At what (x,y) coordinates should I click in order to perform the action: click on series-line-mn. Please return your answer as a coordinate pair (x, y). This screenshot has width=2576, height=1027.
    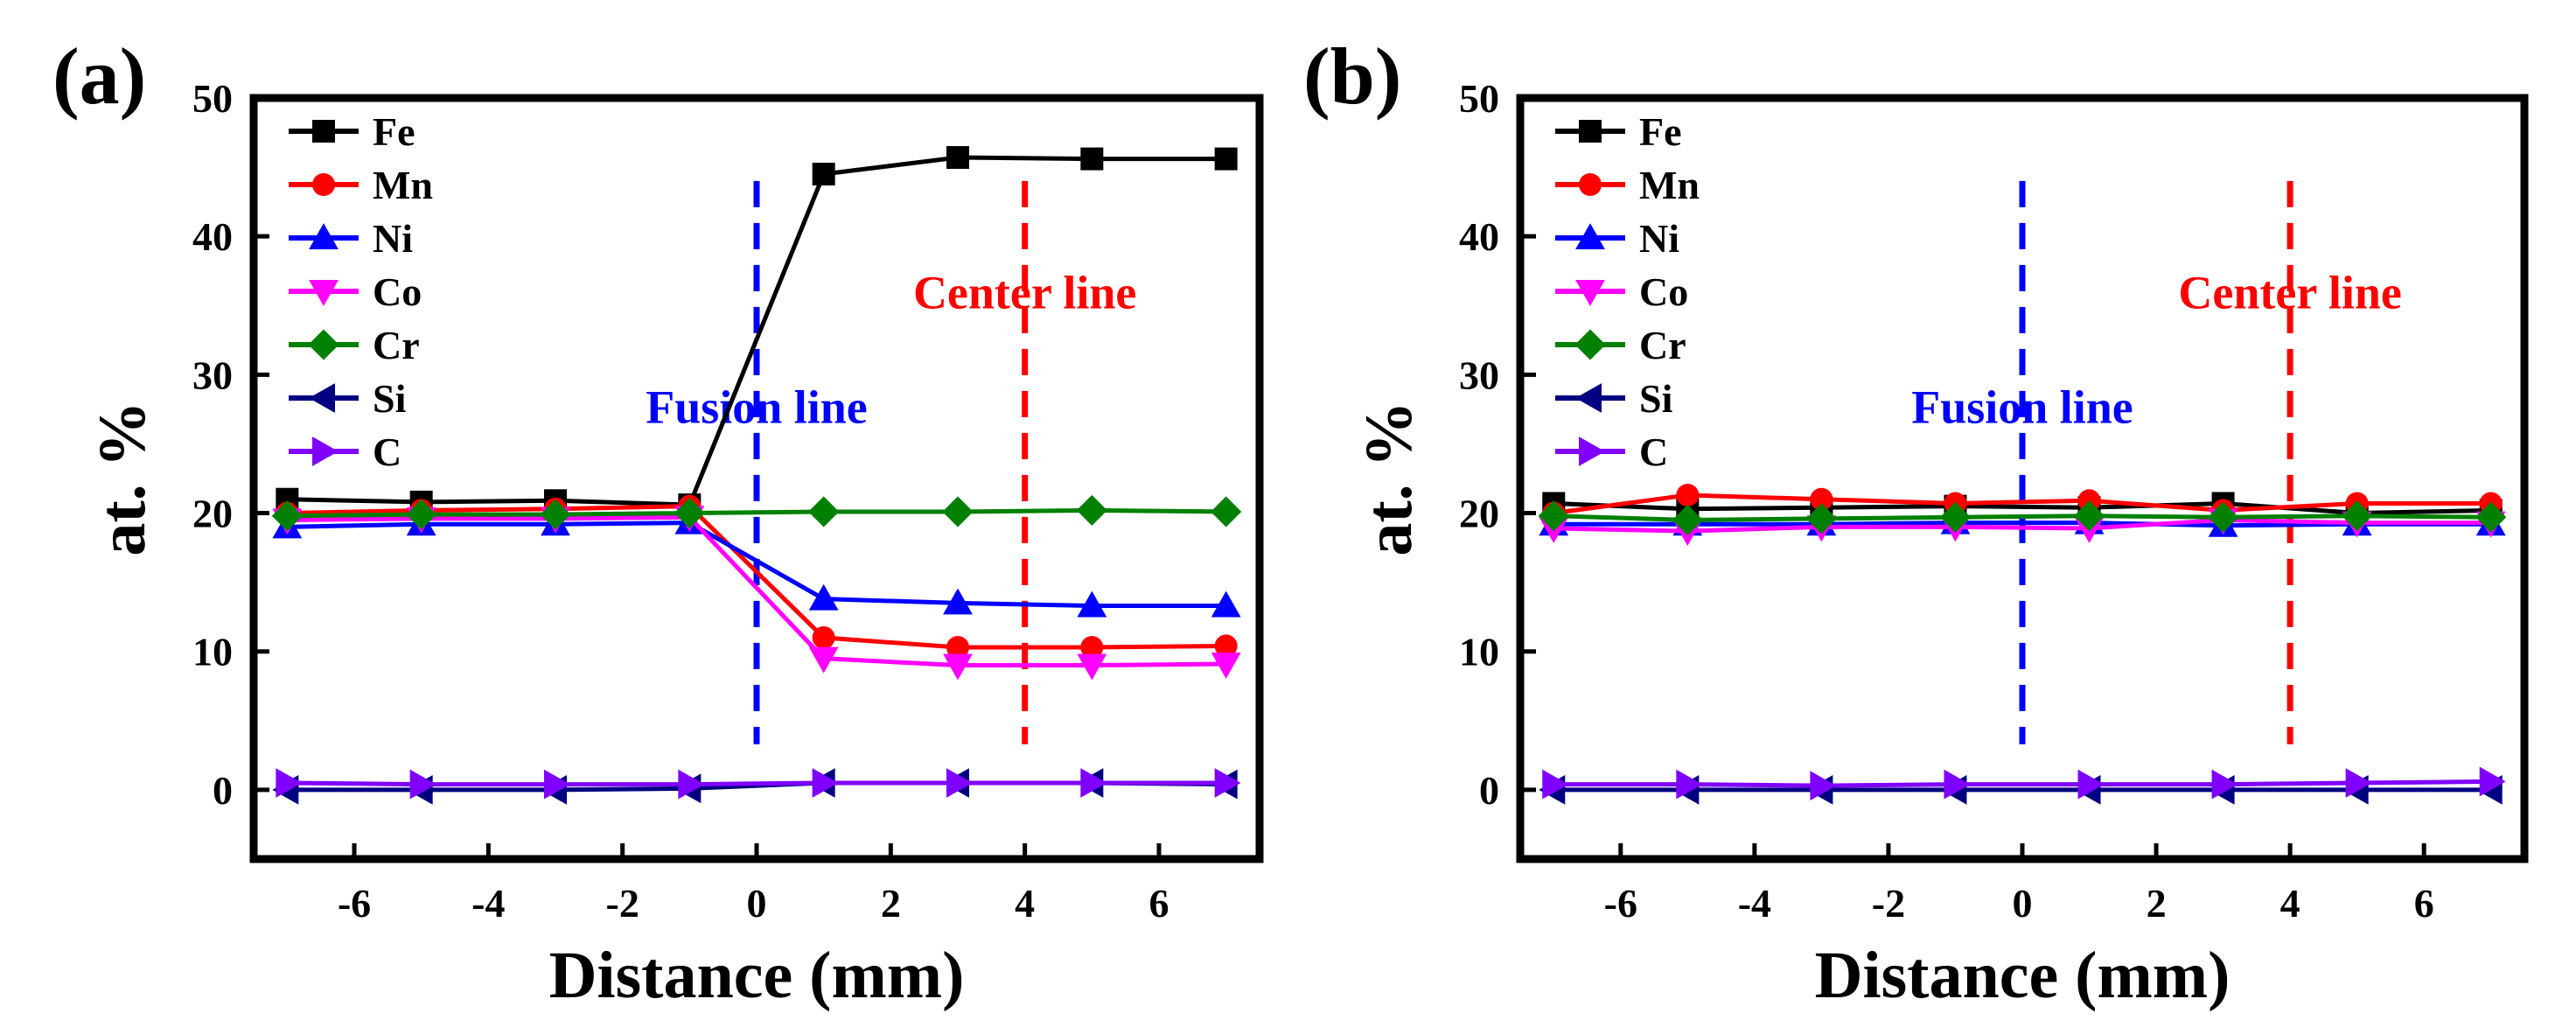
    Looking at the image, I should click on (2022, 504).